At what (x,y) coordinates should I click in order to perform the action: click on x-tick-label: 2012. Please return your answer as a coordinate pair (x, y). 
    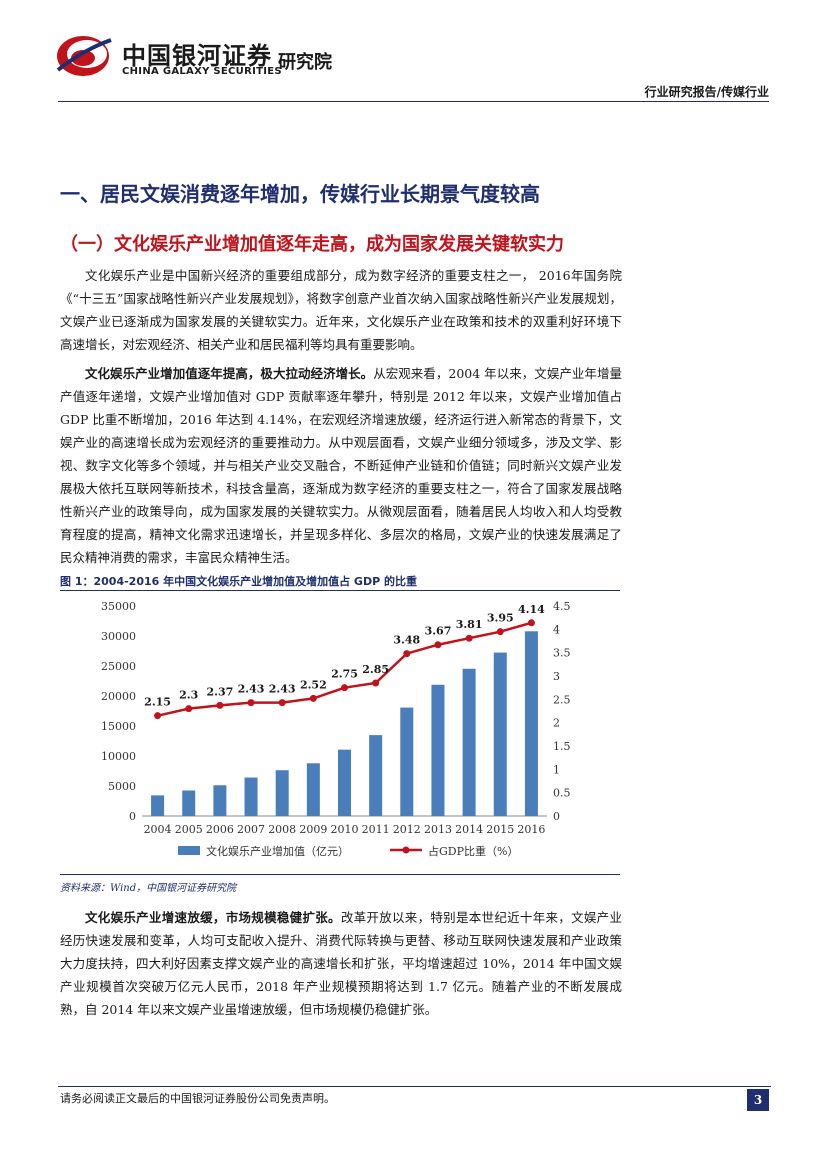
    Looking at the image, I should click on (407, 829).